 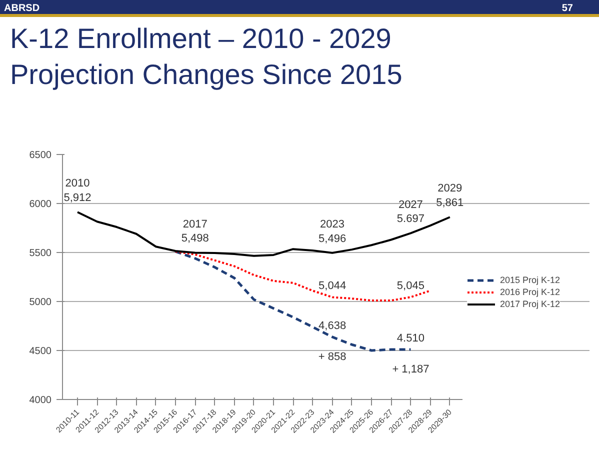 I want to click on annotation: 5,045, so click(x=410, y=286).